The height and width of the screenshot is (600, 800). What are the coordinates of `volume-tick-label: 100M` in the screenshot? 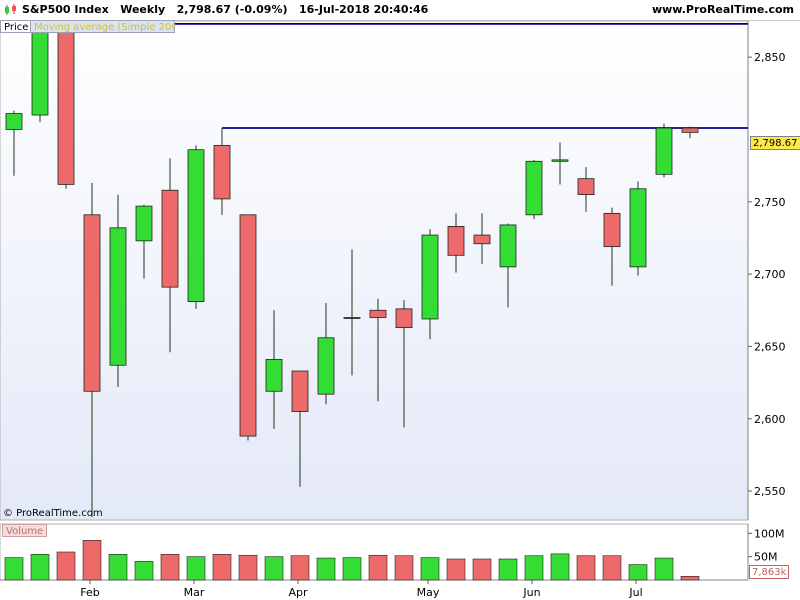 It's located at (769, 533).